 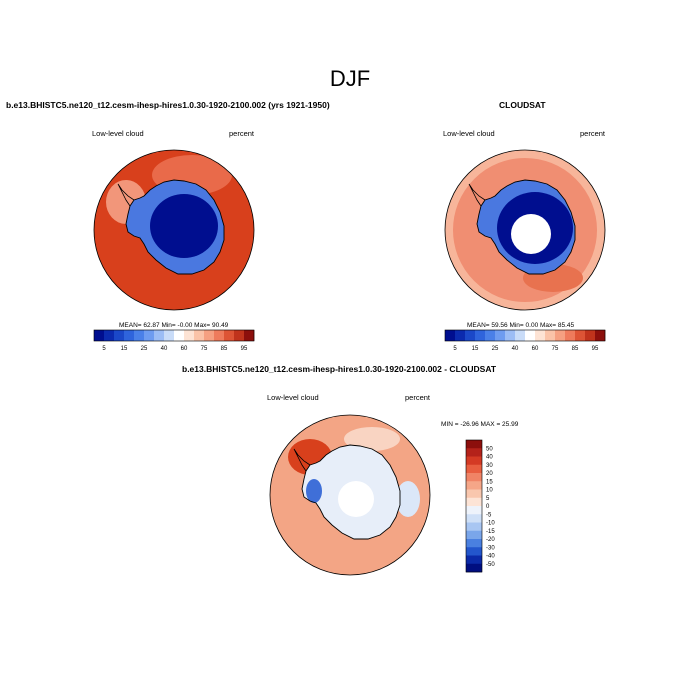 I want to click on panel-1-right-label: percent, so click(x=242, y=133).